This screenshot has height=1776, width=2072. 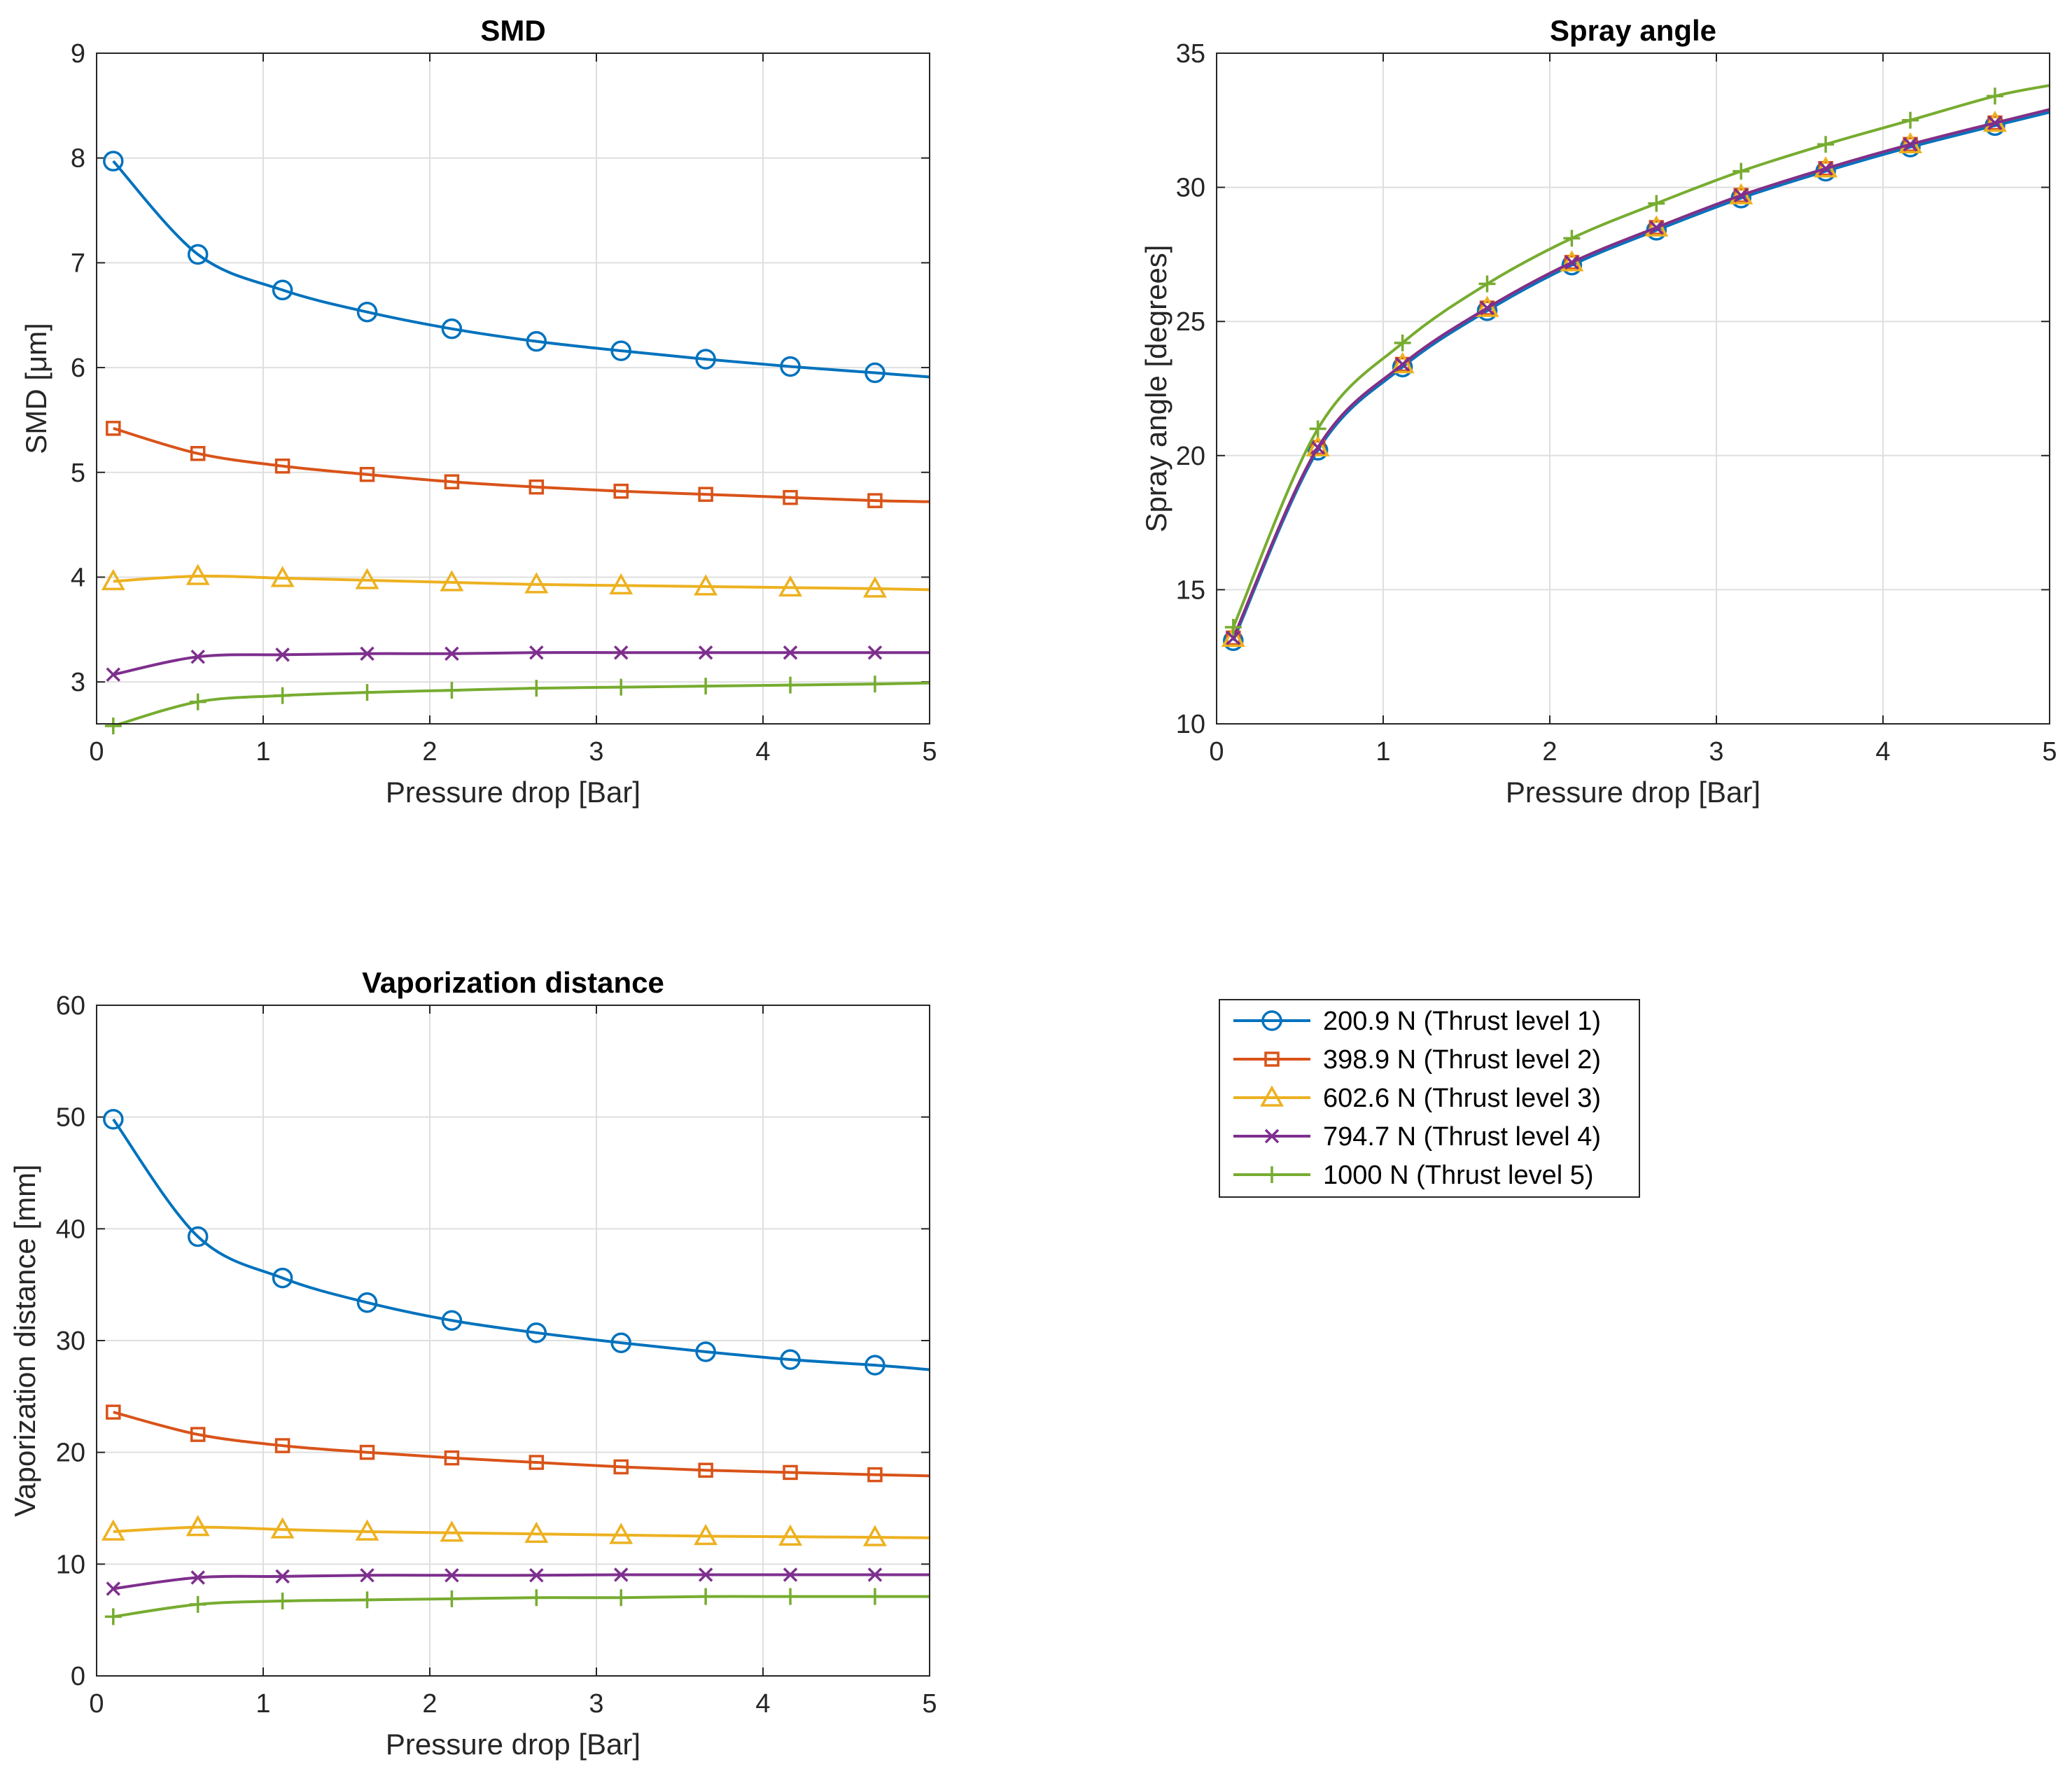 I want to click on legend-entry: 200.9 N (Thrust level 1), so click(x=1417, y=1022).